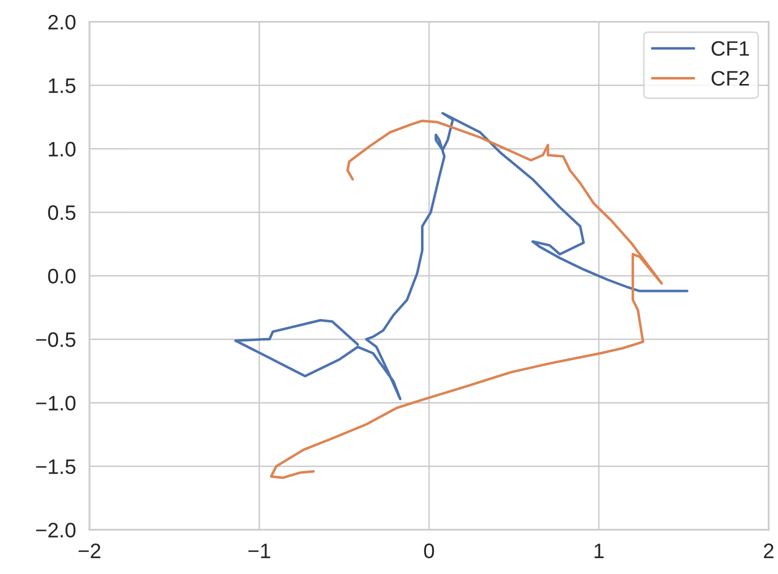 The image size is (778, 574). Describe the element at coordinates (62, 149) in the screenshot. I see `y-tick-label: 1.0` at that location.